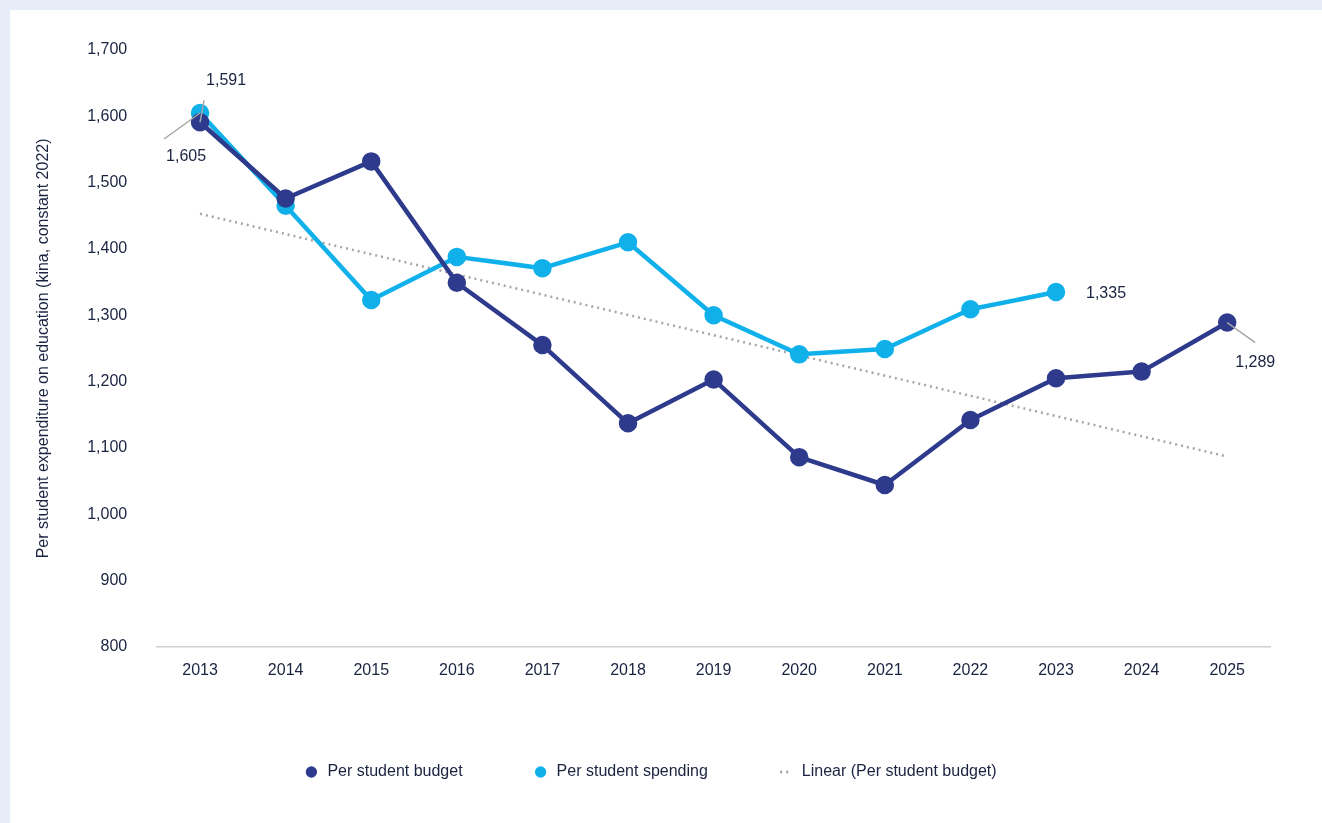 The image size is (1322, 823). What do you see at coordinates (43, 348) in the screenshot?
I see `y-axis-title: Per student expenditure on education (kina, constant 2022)` at bounding box center [43, 348].